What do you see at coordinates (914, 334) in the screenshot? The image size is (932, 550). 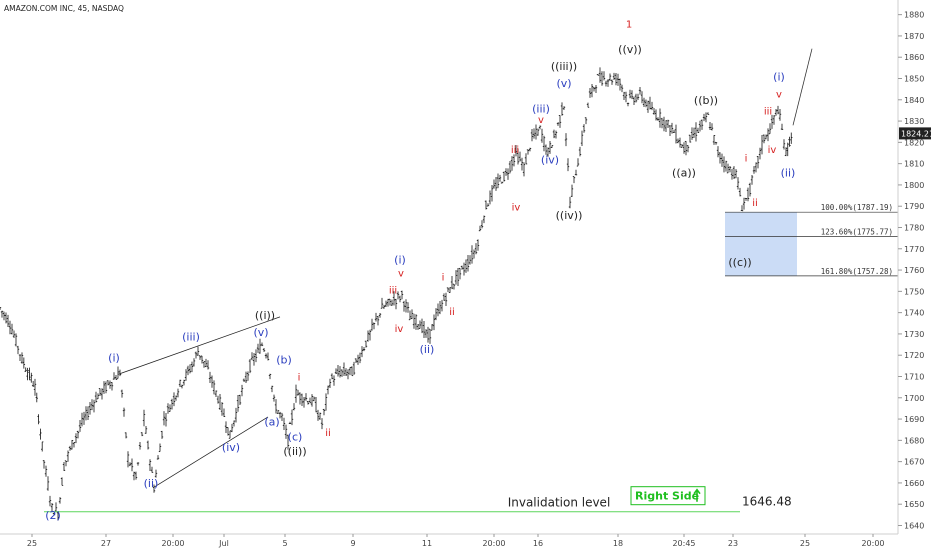 I see `y-tick-label: 1730` at bounding box center [914, 334].